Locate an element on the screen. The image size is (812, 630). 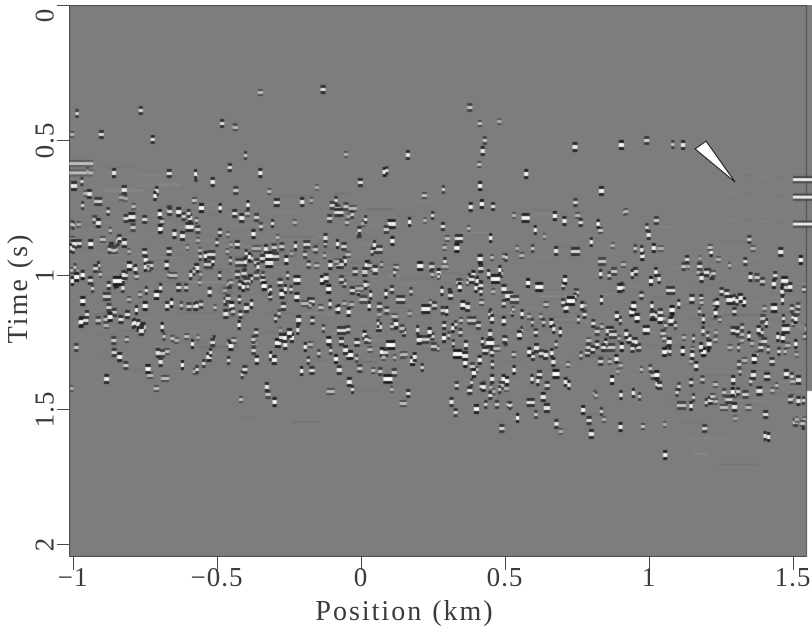
x-tick-label: 0 is located at coordinates (361, 577).